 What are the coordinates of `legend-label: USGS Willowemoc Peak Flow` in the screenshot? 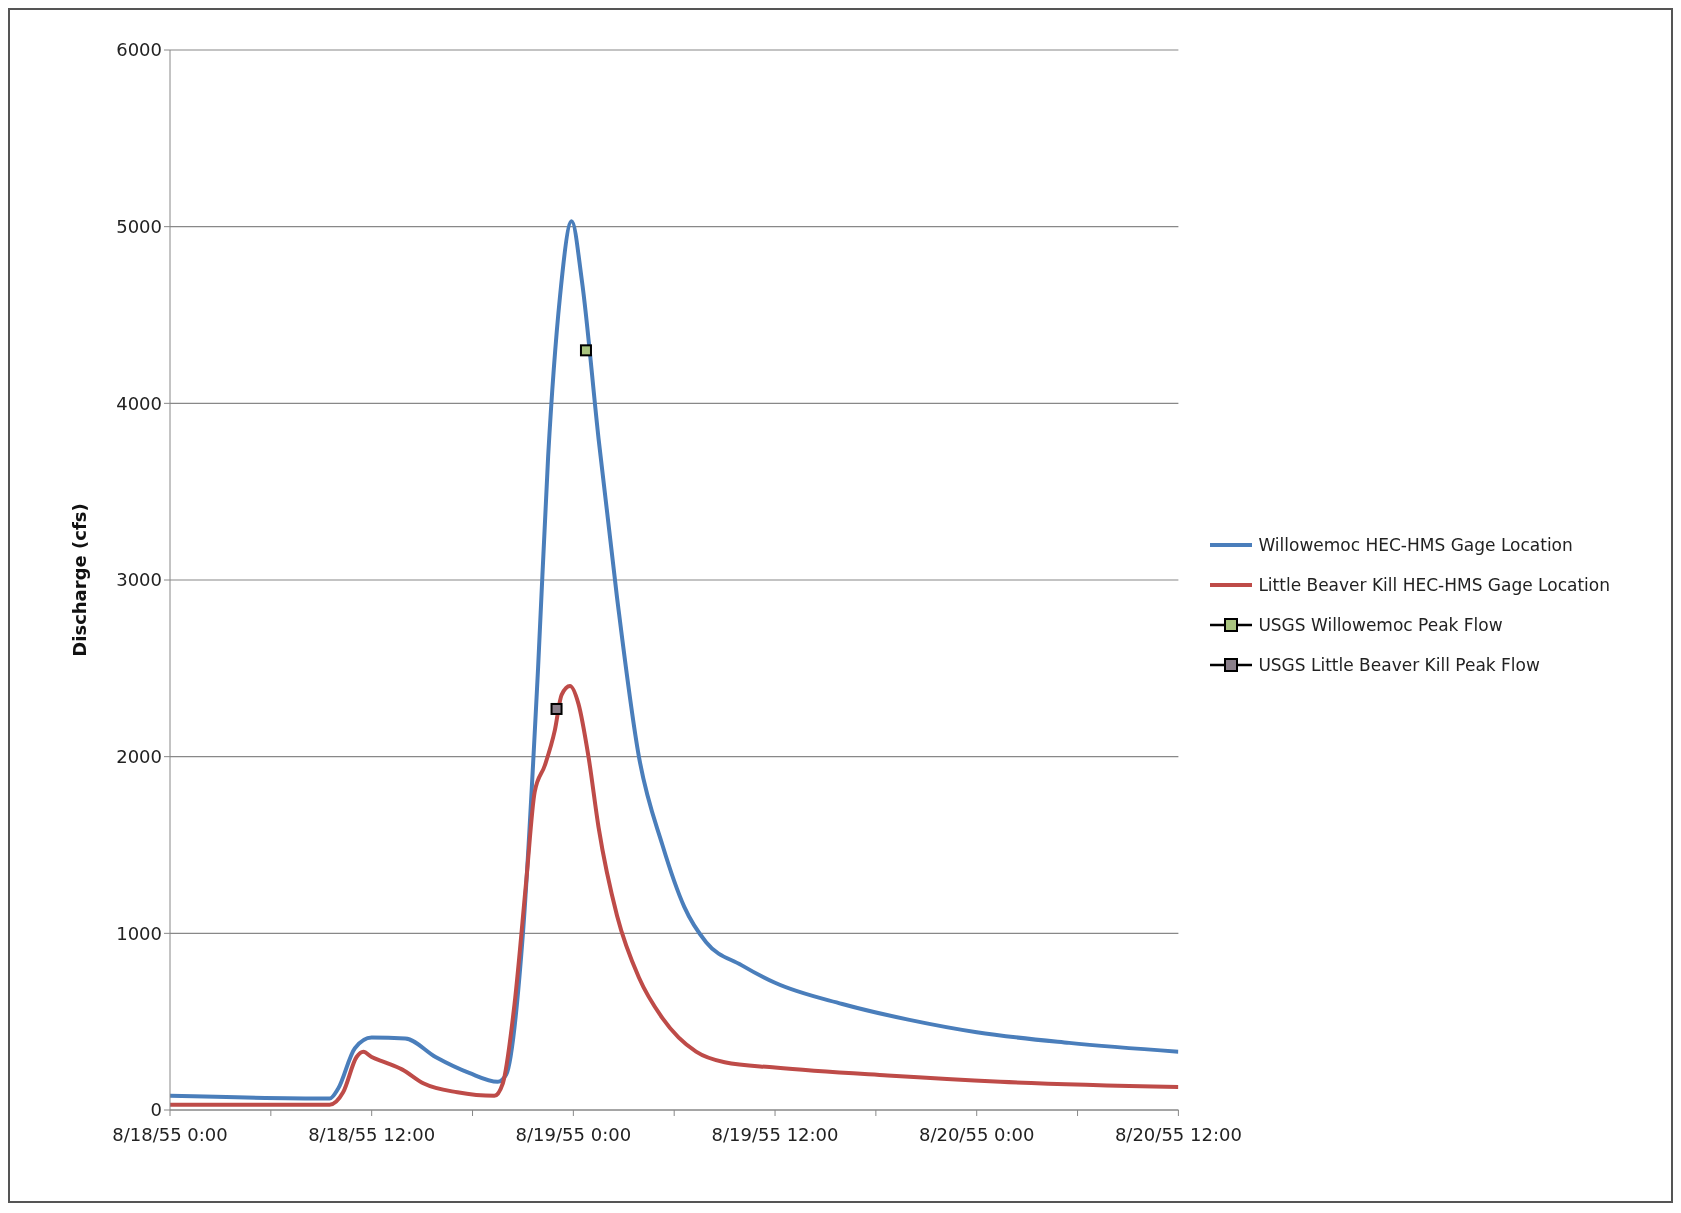 It's located at (1380, 625).